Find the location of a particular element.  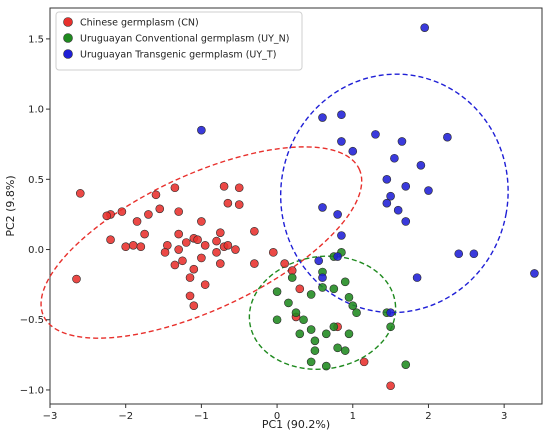

legend-marker-cn is located at coordinates (68, 22).